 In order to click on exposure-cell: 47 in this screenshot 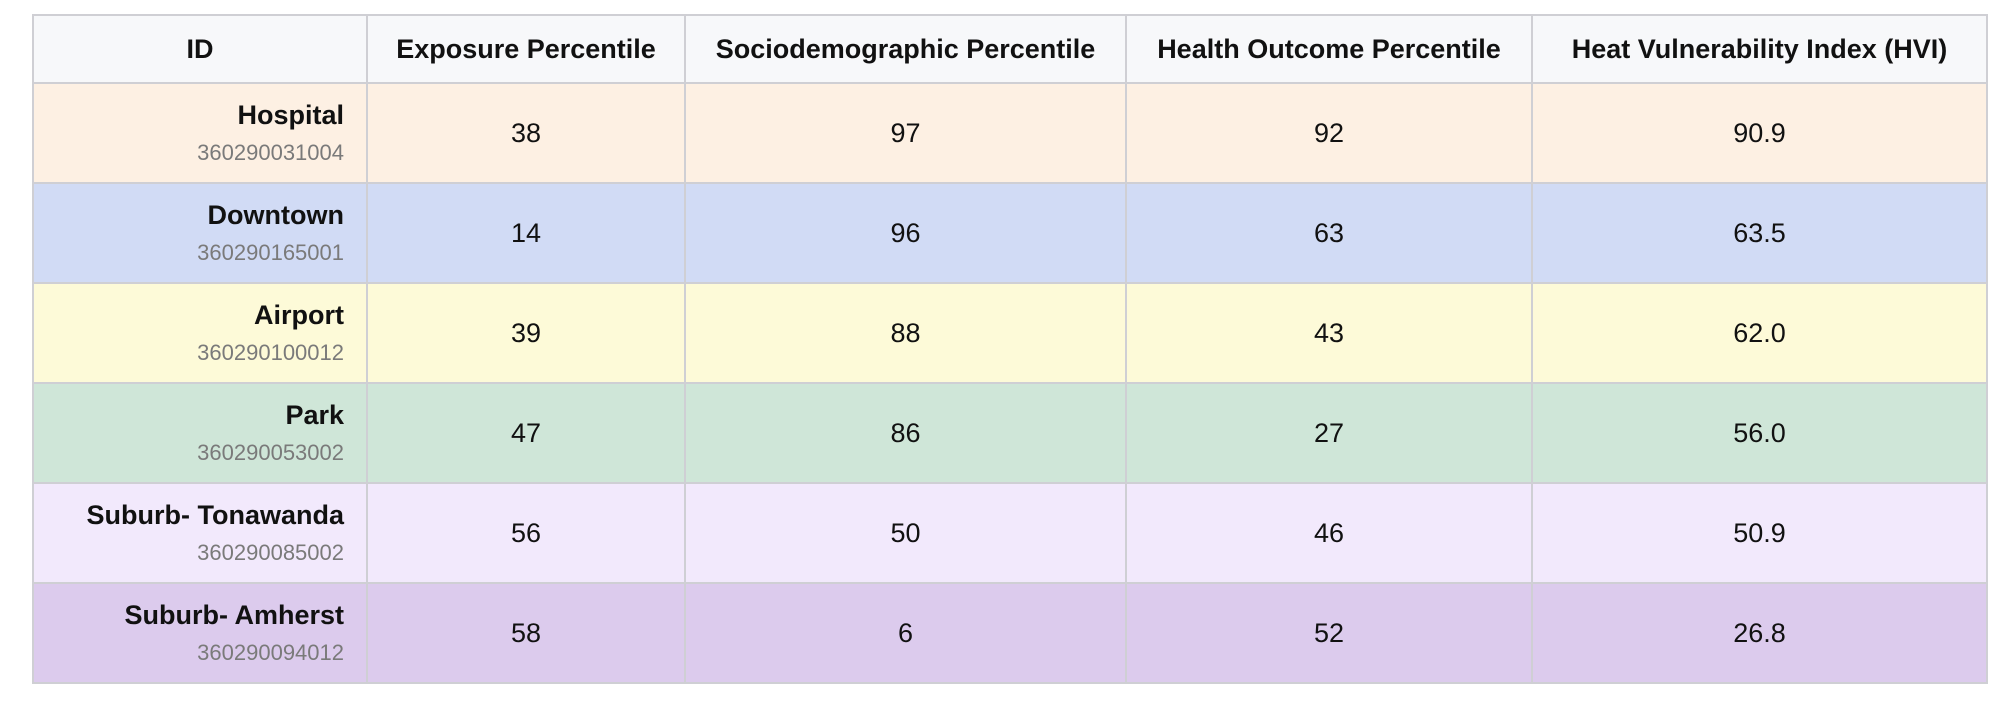, I will do `click(526, 433)`.